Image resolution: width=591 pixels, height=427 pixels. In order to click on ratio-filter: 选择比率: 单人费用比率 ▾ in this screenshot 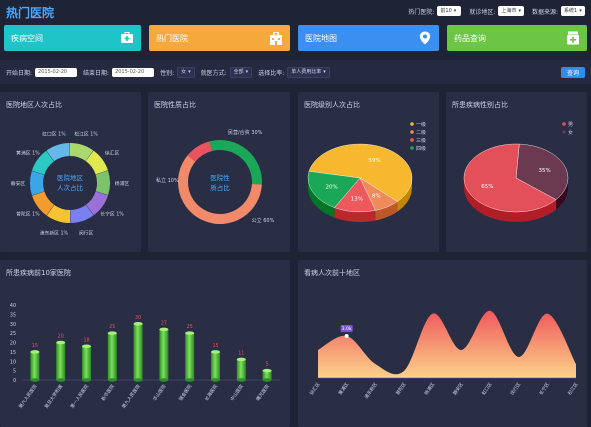, I will do `click(294, 72)`.